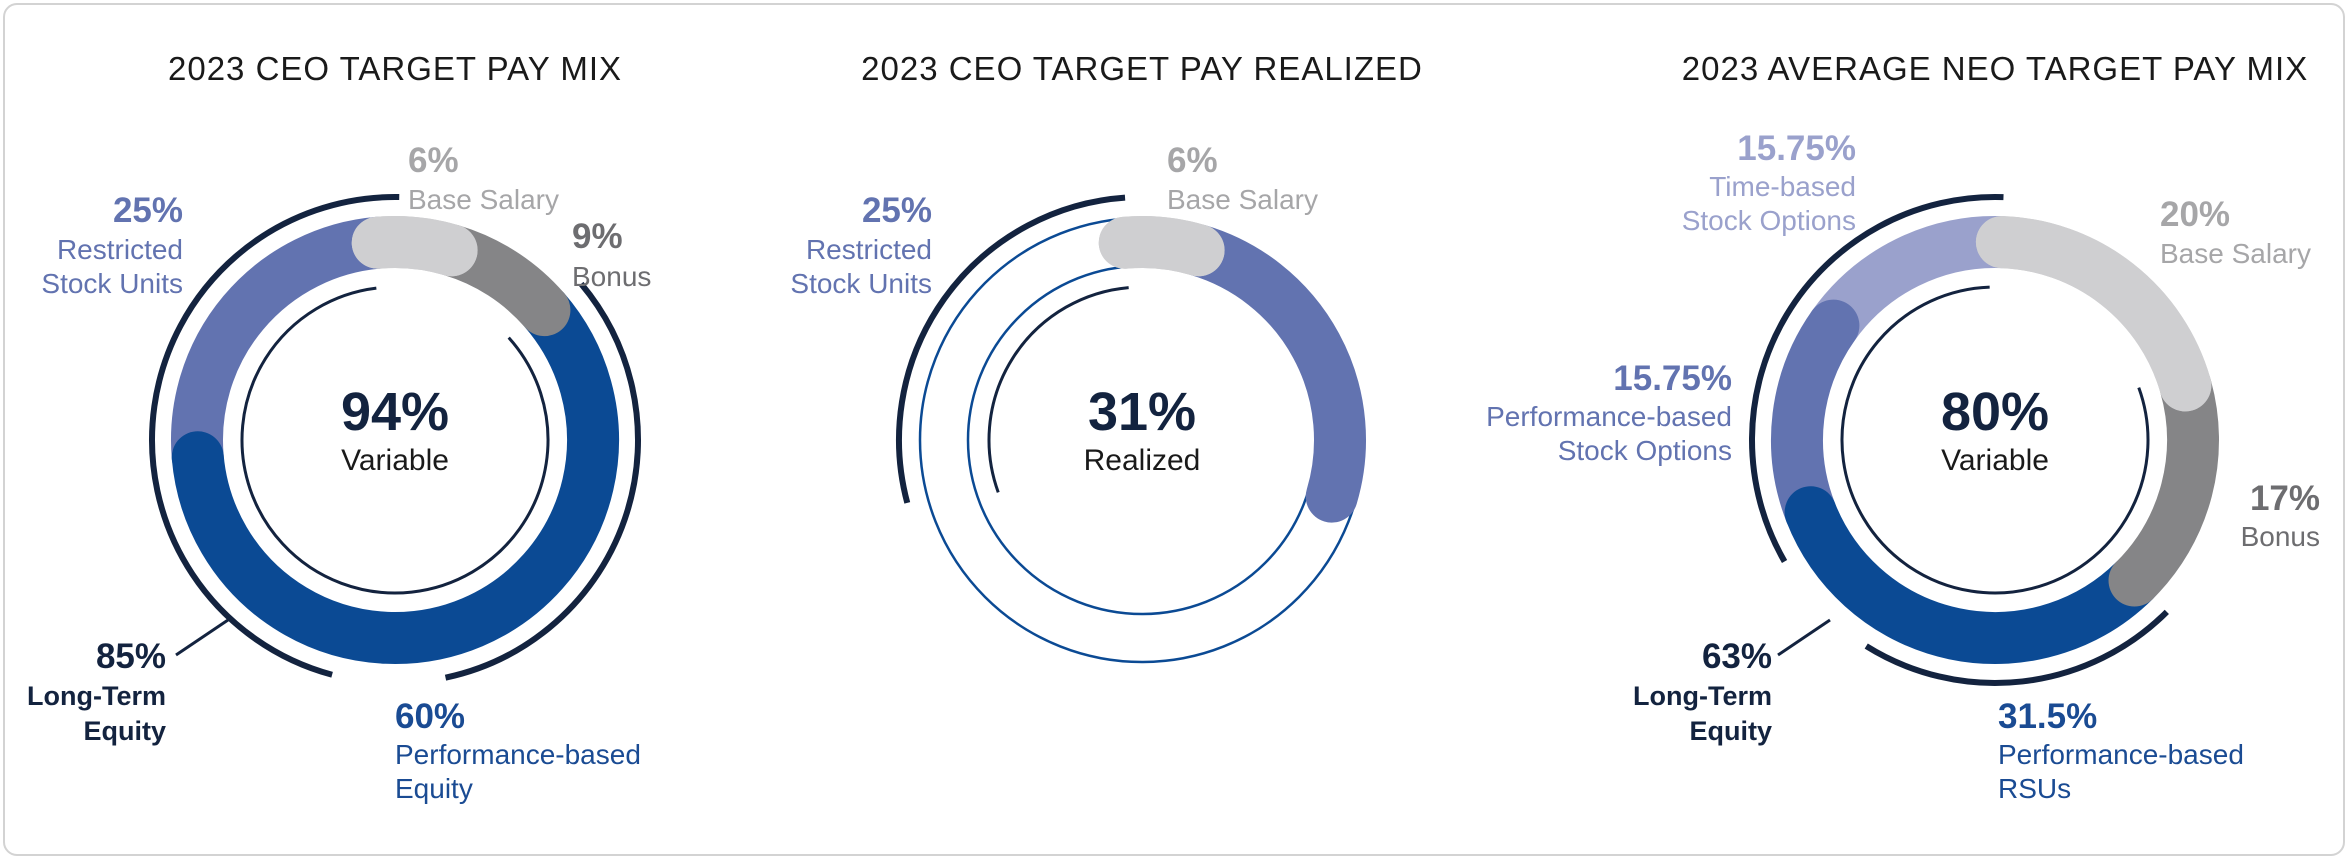 This screenshot has height=861, width=2350. What do you see at coordinates (2047, 716) in the screenshot?
I see `slice-label-pct: 31.5%` at bounding box center [2047, 716].